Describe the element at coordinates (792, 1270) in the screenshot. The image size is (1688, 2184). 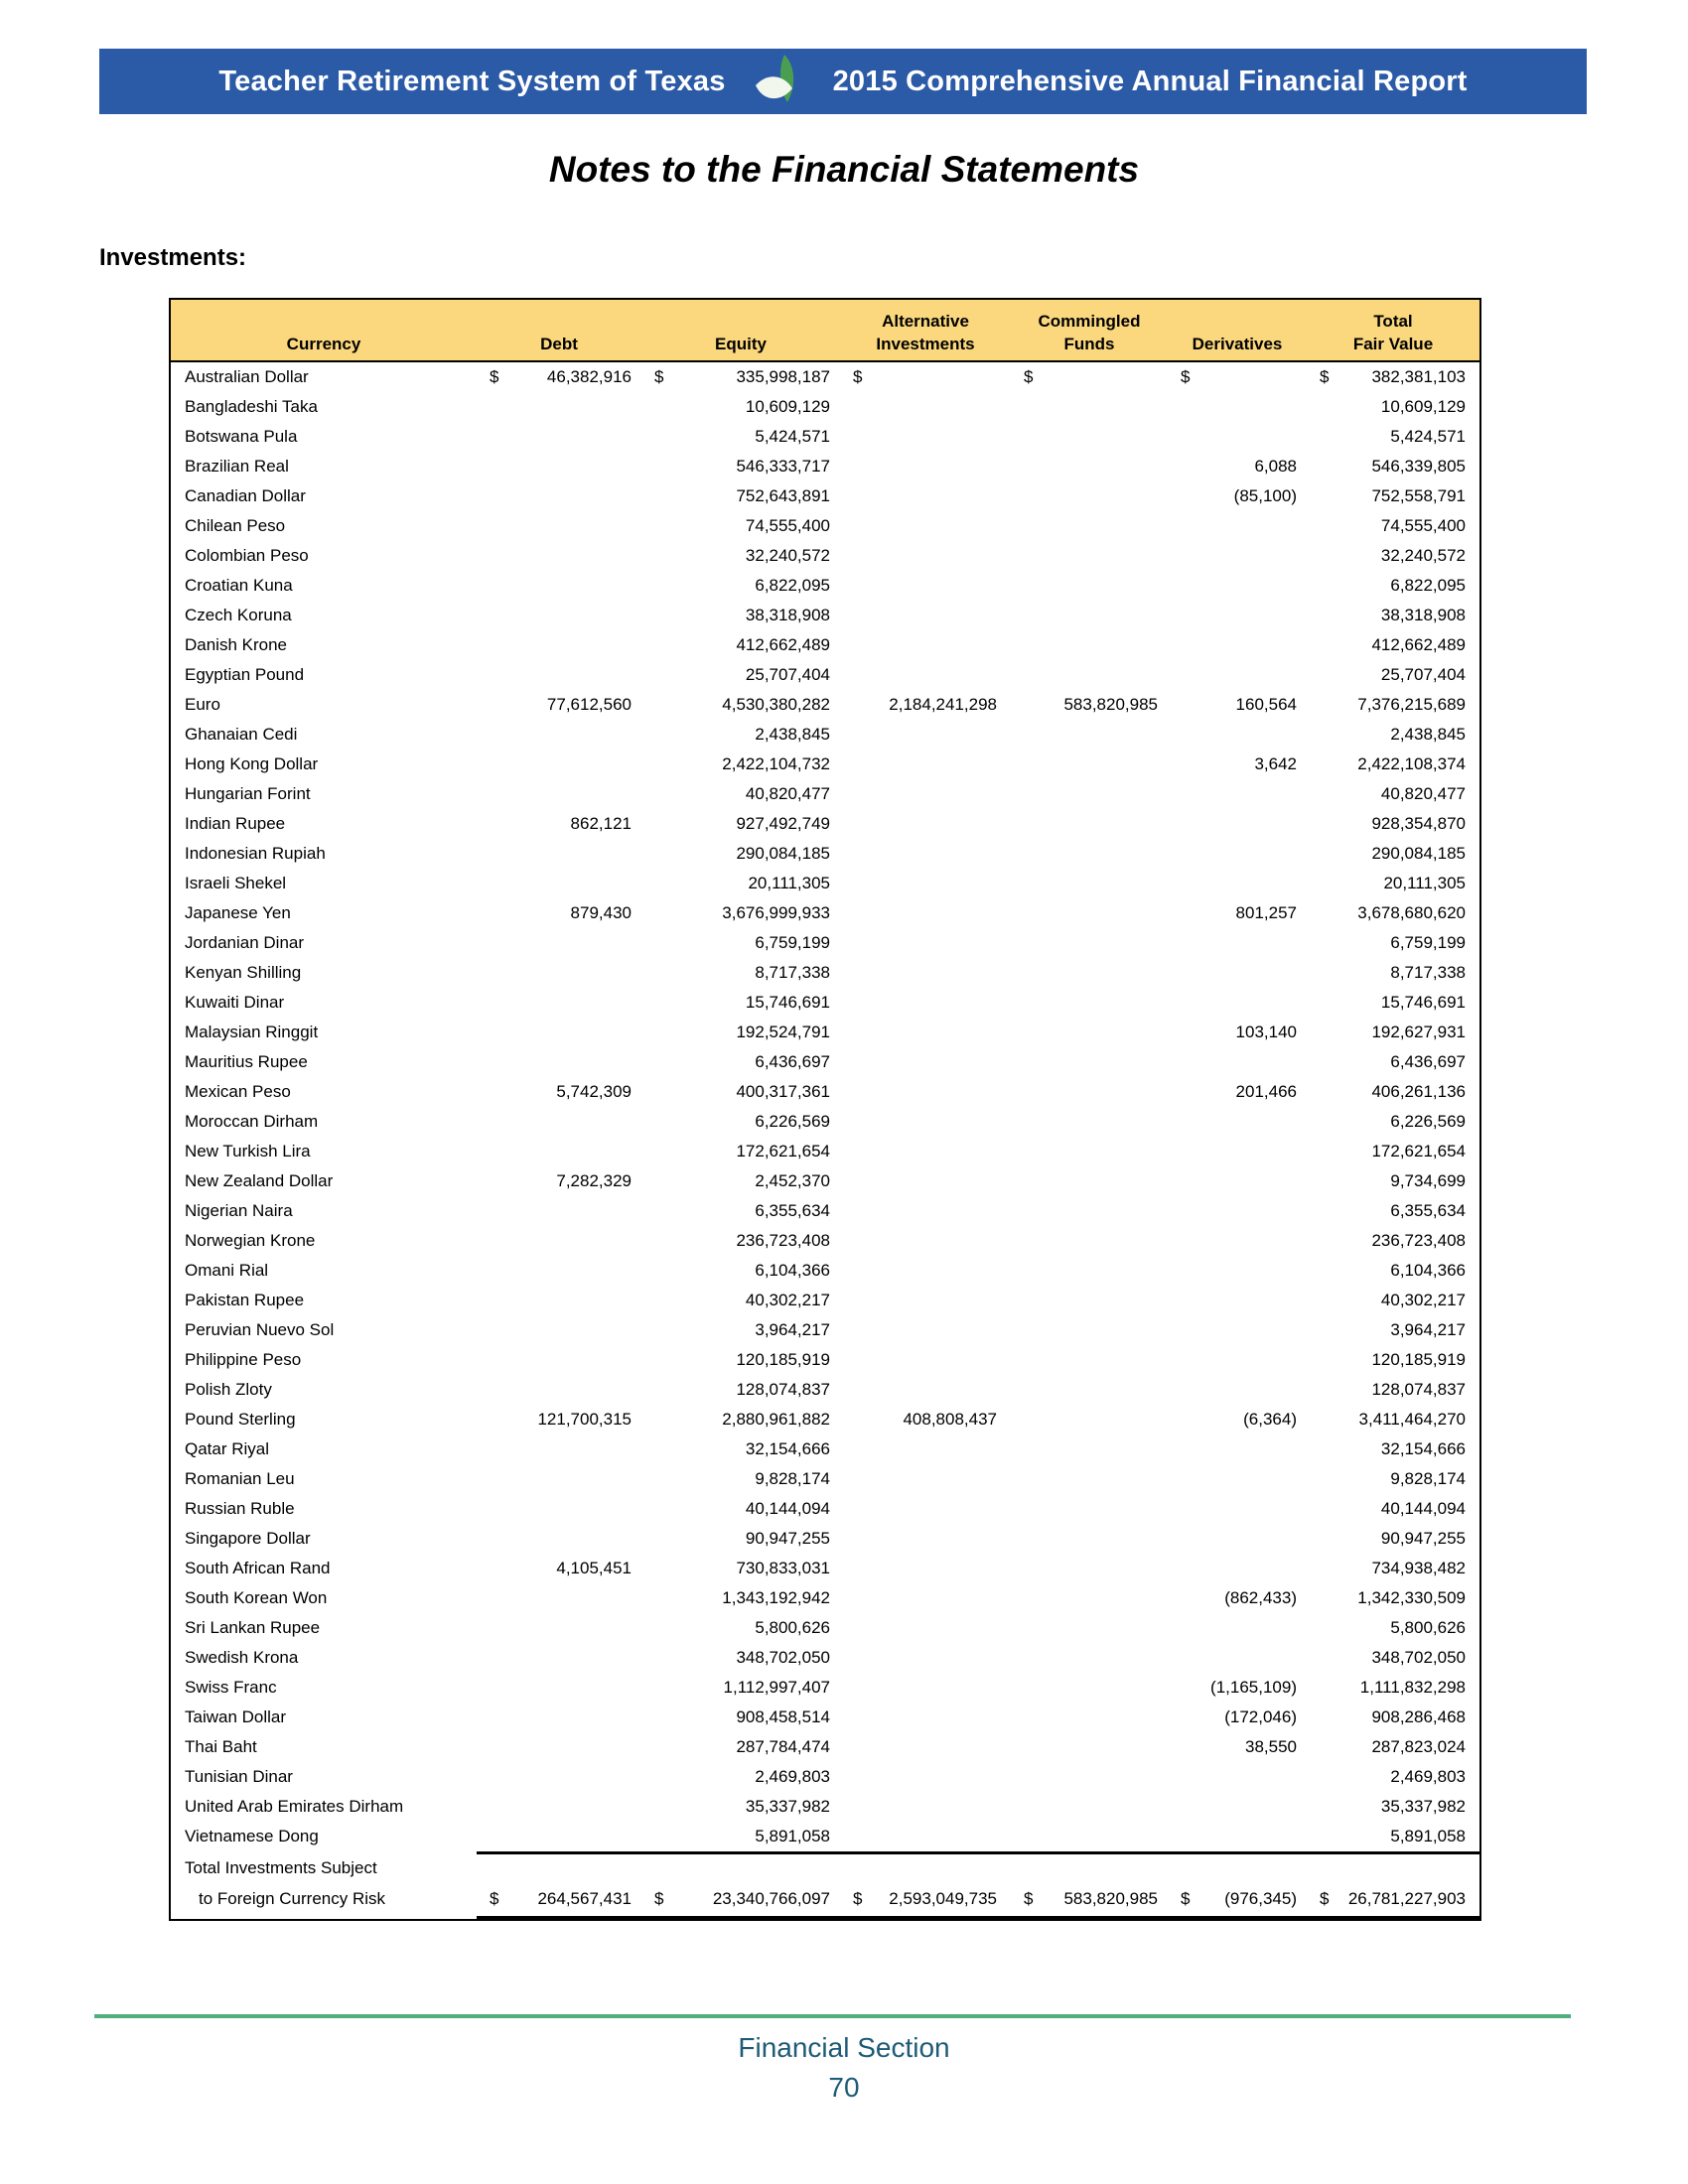
I see `equity-cell: 6,104,366` at that location.